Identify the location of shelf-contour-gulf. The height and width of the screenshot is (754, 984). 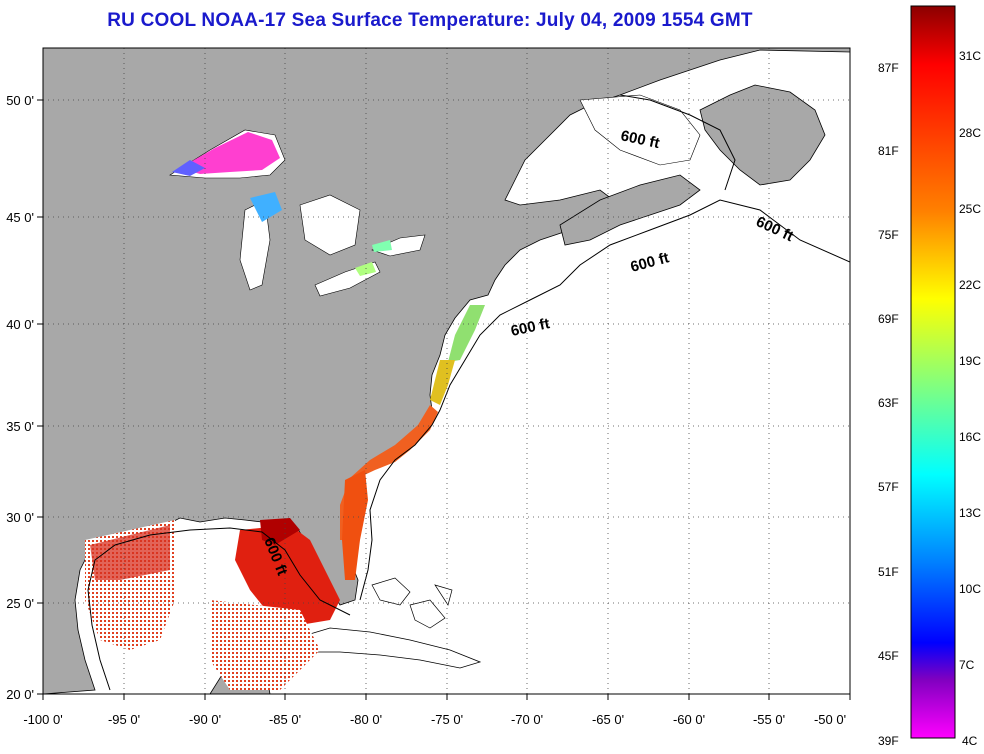
(219, 609).